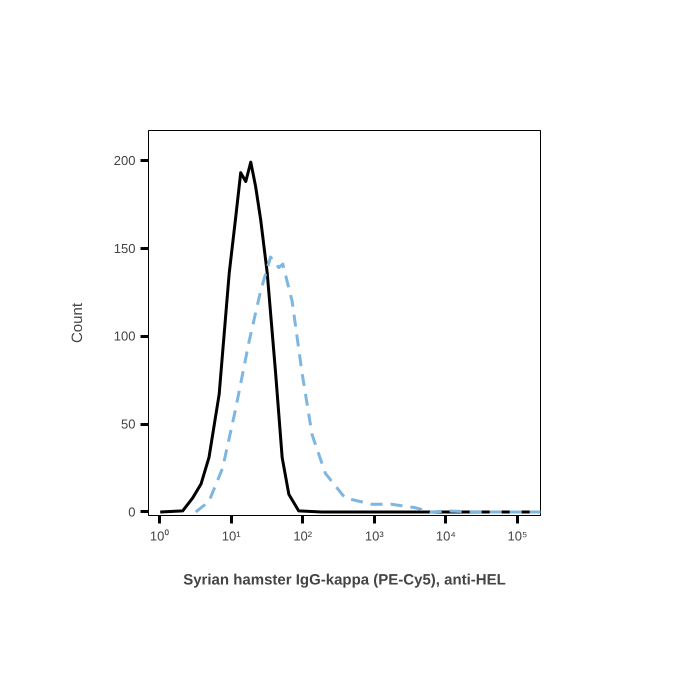  I want to click on x-tick-label: 10⁵, so click(518, 536).